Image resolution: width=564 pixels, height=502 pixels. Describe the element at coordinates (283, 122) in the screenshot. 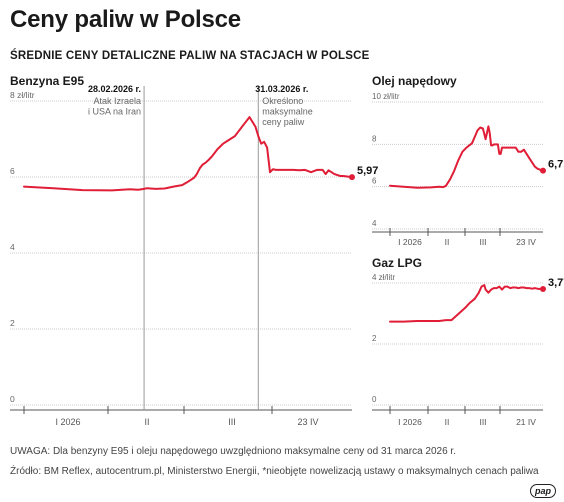

I see `event-description-label: ceny paliw` at that location.